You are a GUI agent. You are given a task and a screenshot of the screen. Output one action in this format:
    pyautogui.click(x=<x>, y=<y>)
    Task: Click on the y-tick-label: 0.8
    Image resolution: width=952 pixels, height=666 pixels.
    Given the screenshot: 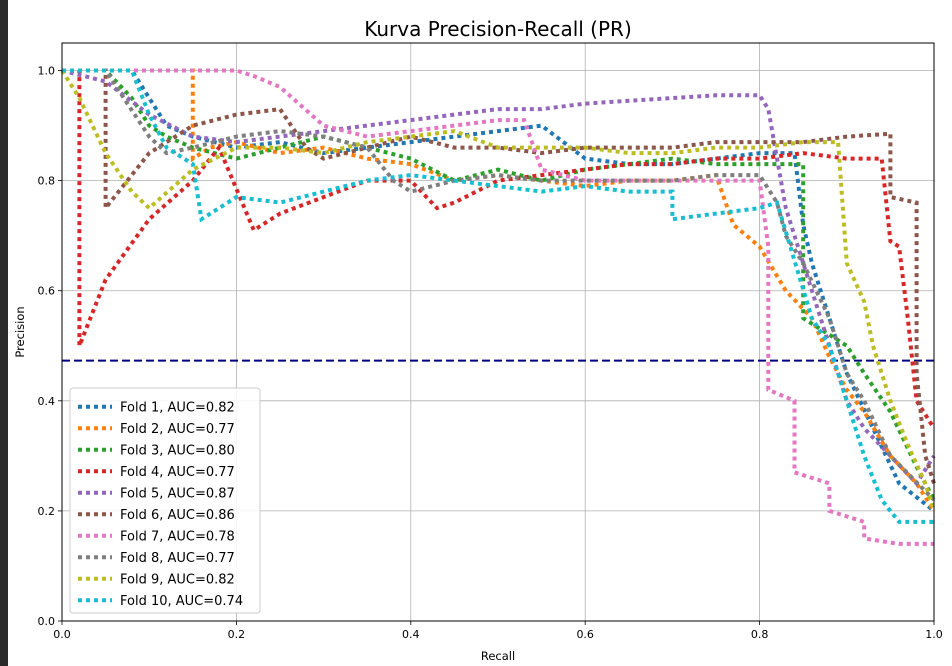 What is the action you would take?
    pyautogui.click(x=47, y=181)
    